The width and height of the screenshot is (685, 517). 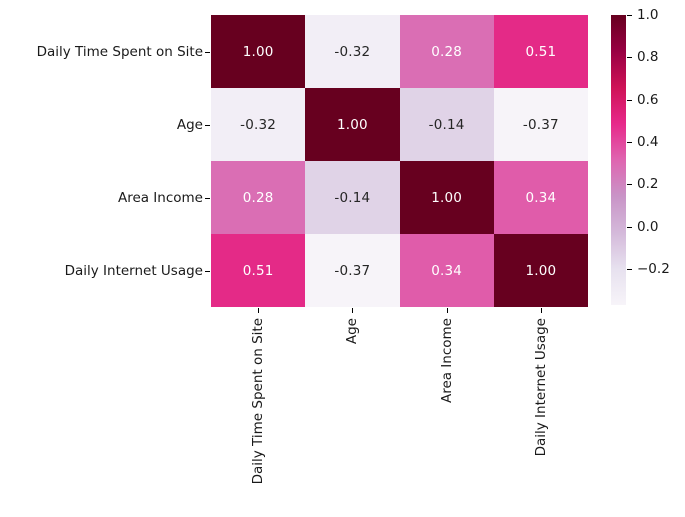 What do you see at coordinates (133, 270) in the screenshot?
I see `y-tick-label: Daily Internet Usage` at bounding box center [133, 270].